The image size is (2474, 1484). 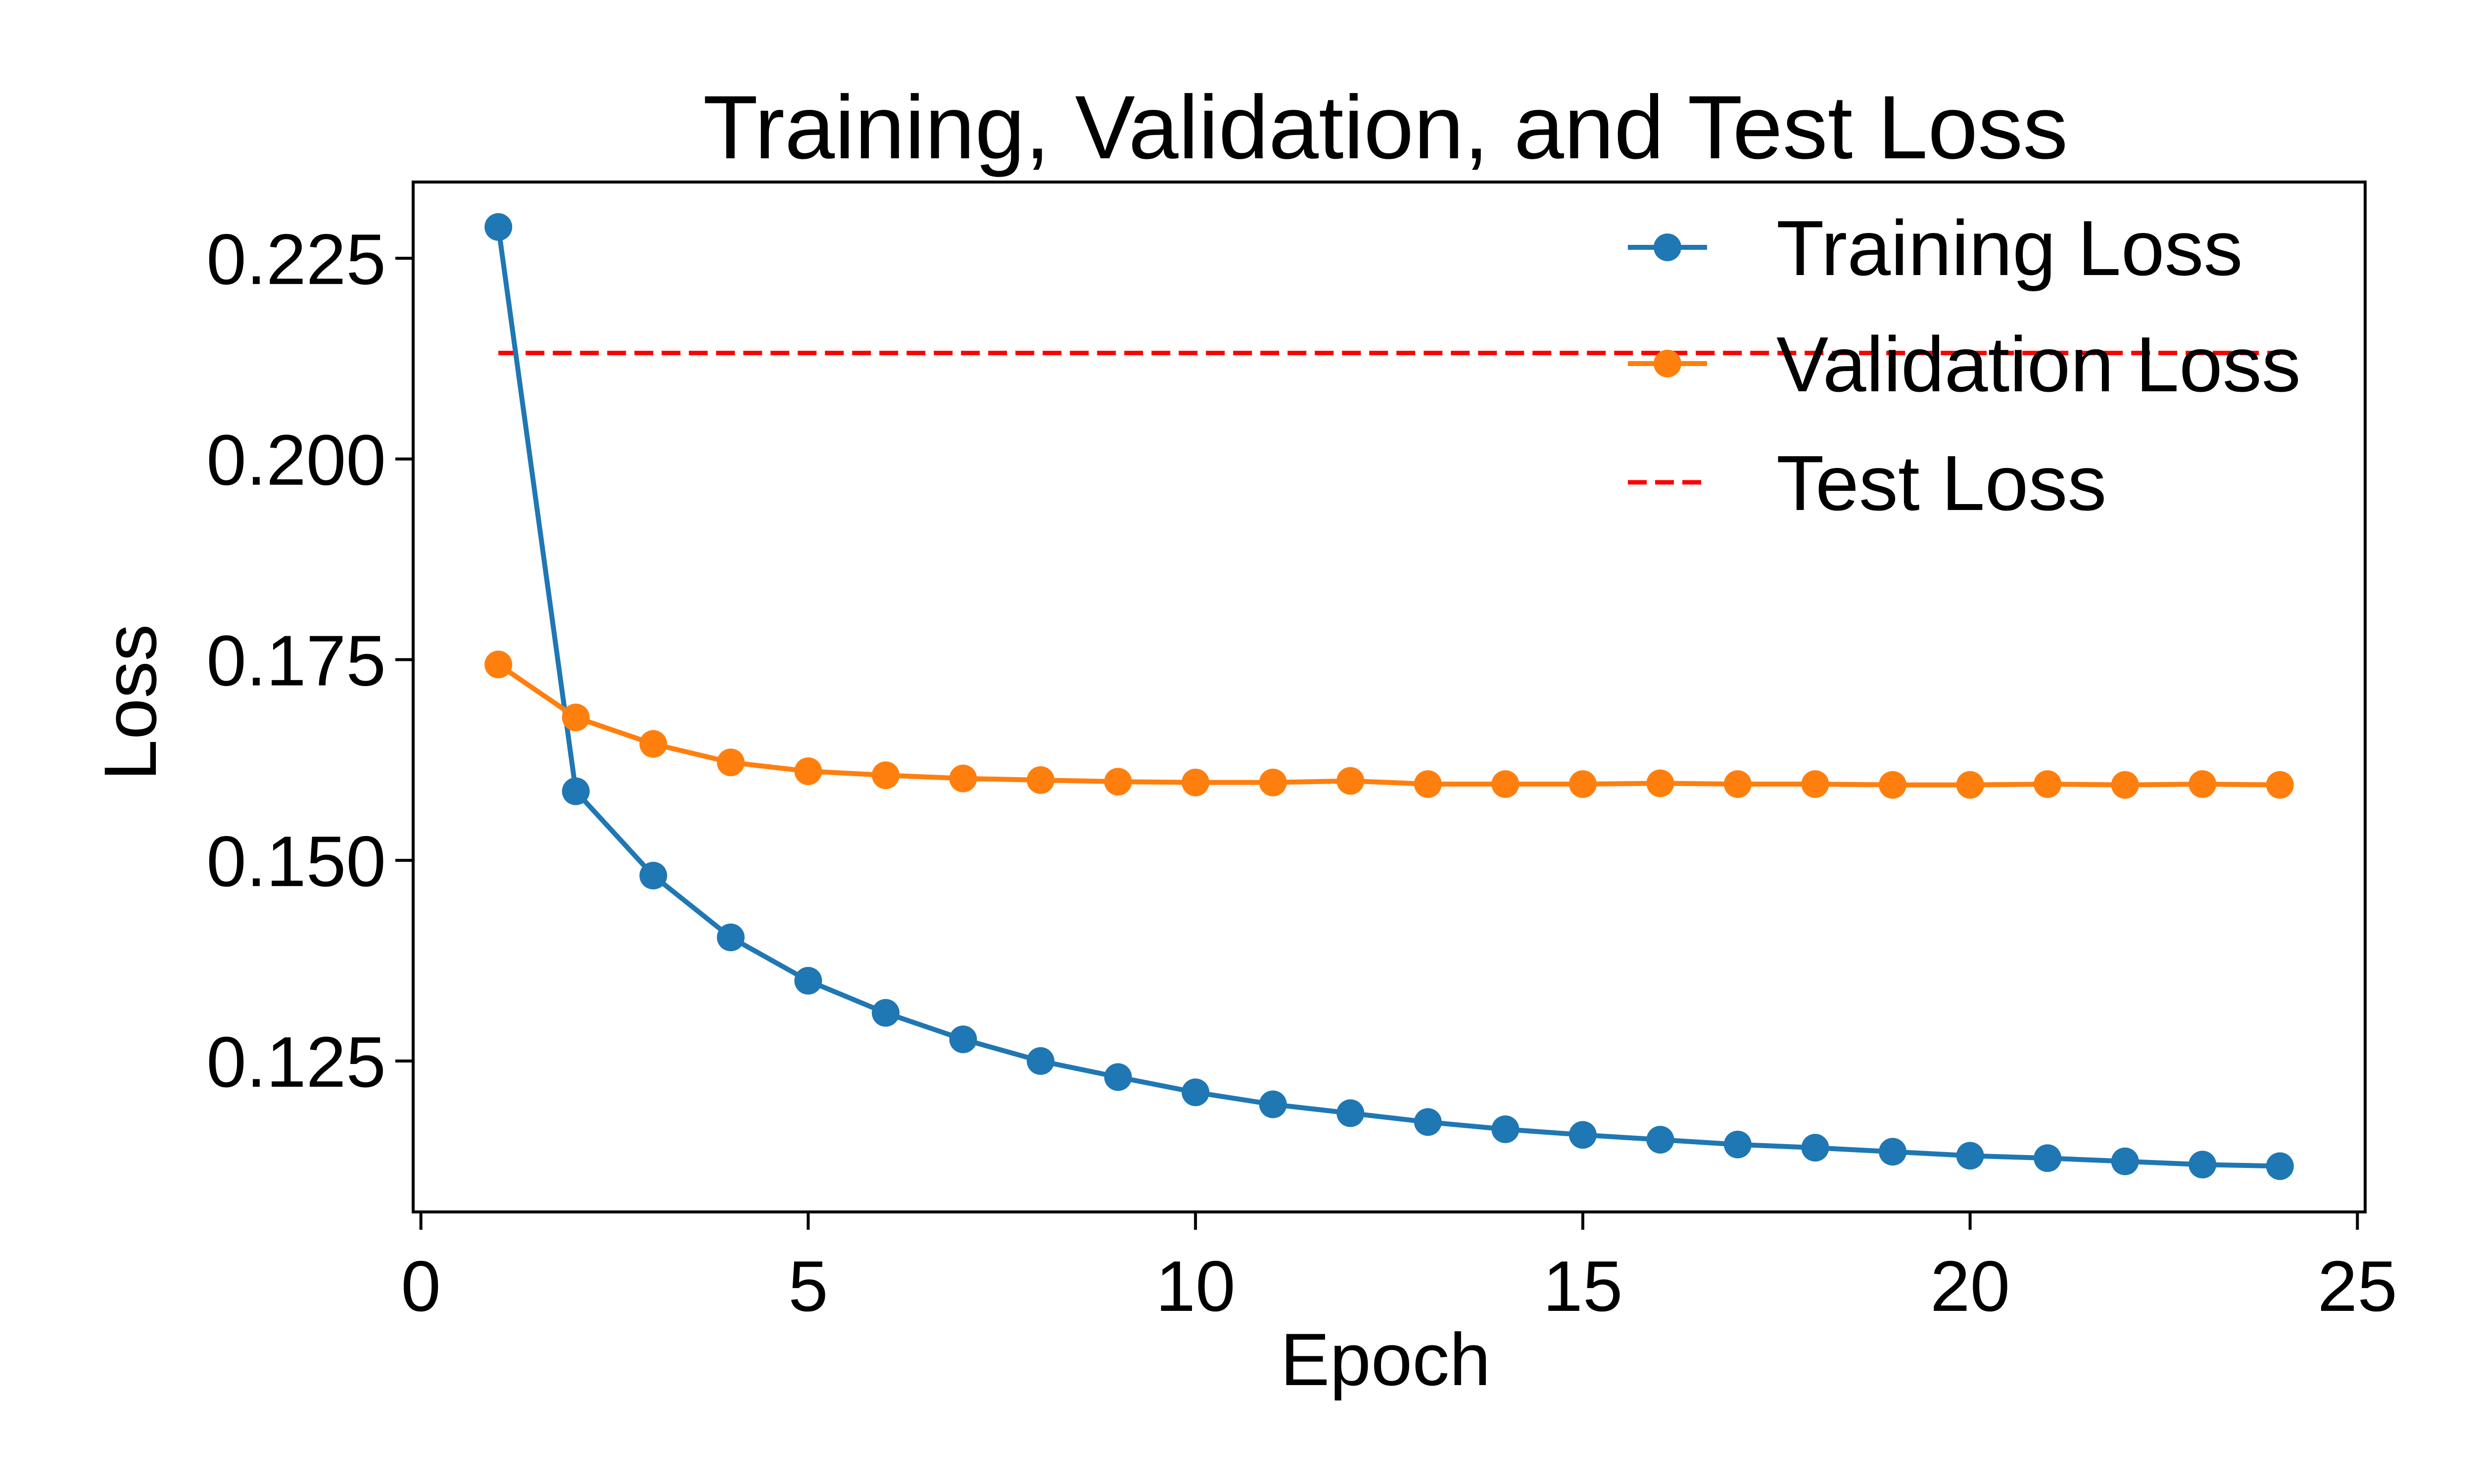 What do you see at coordinates (808, 1286) in the screenshot?
I see `x-tick-label: 5` at bounding box center [808, 1286].